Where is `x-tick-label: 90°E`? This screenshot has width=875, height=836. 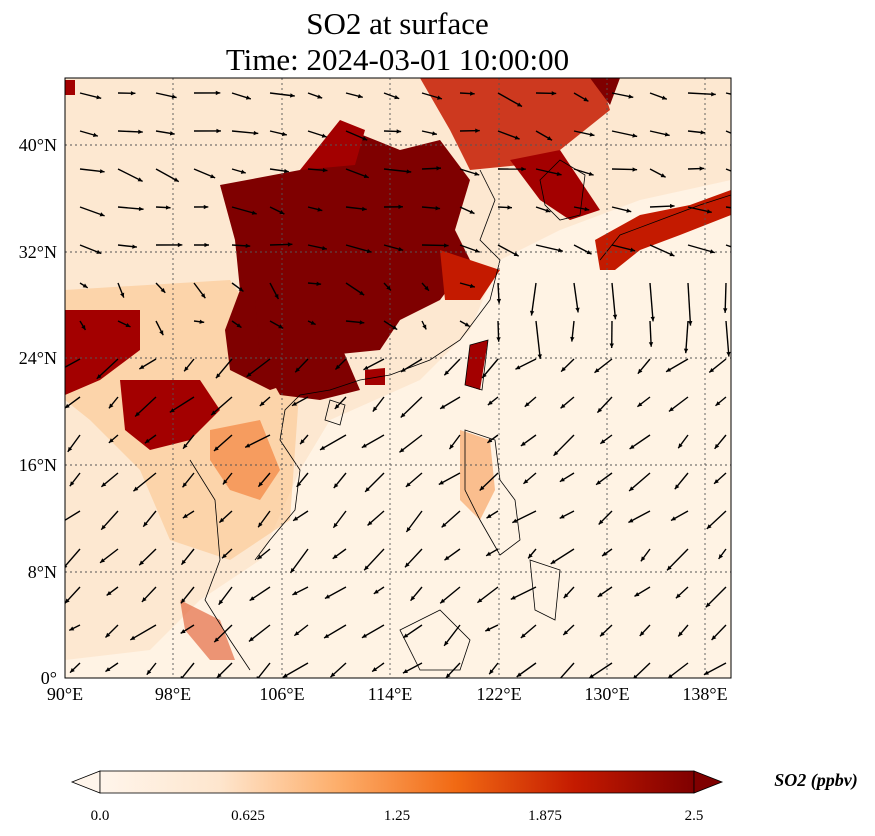
x-tick-label: 90°E is located at coordinates (65, 694).